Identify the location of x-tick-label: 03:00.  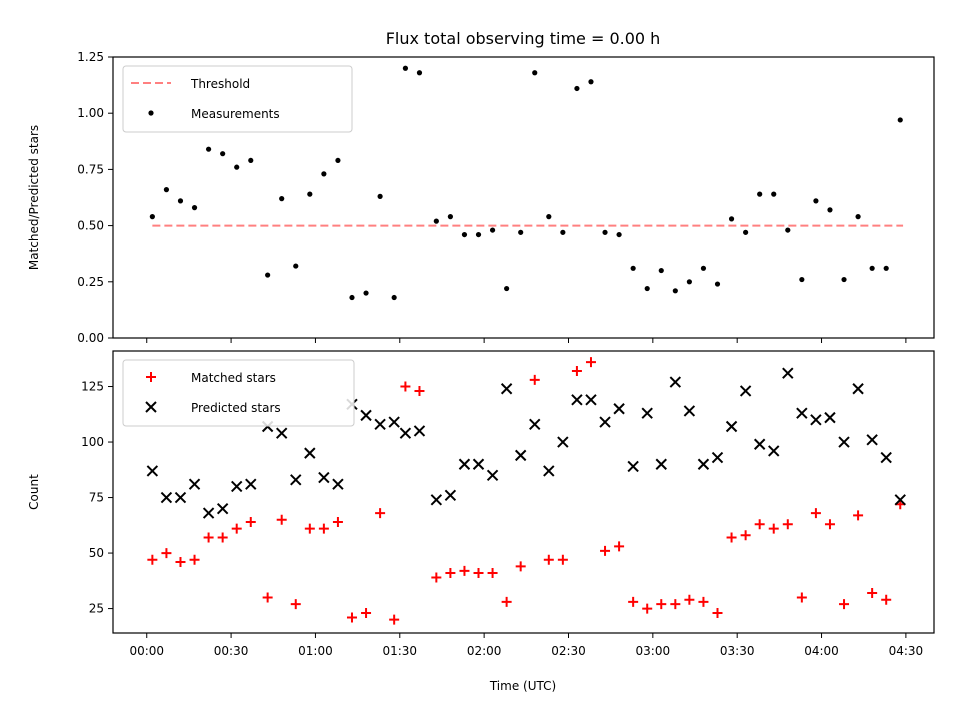
(653, 651).